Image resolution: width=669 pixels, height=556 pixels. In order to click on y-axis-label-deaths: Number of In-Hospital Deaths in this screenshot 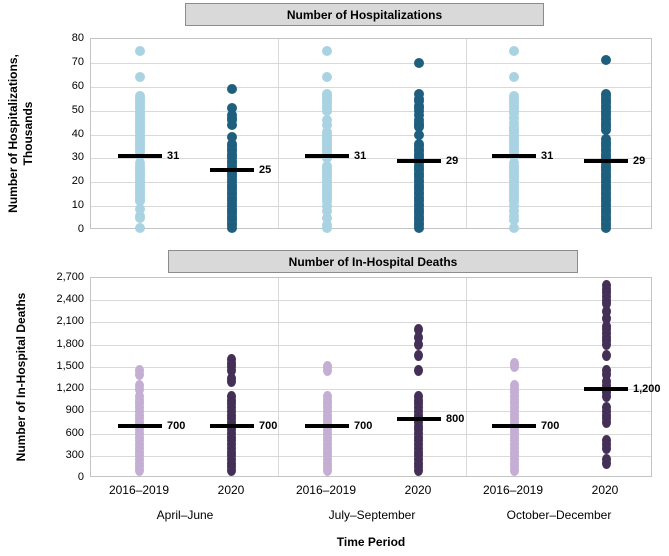, I will do `click(25, 377)`.